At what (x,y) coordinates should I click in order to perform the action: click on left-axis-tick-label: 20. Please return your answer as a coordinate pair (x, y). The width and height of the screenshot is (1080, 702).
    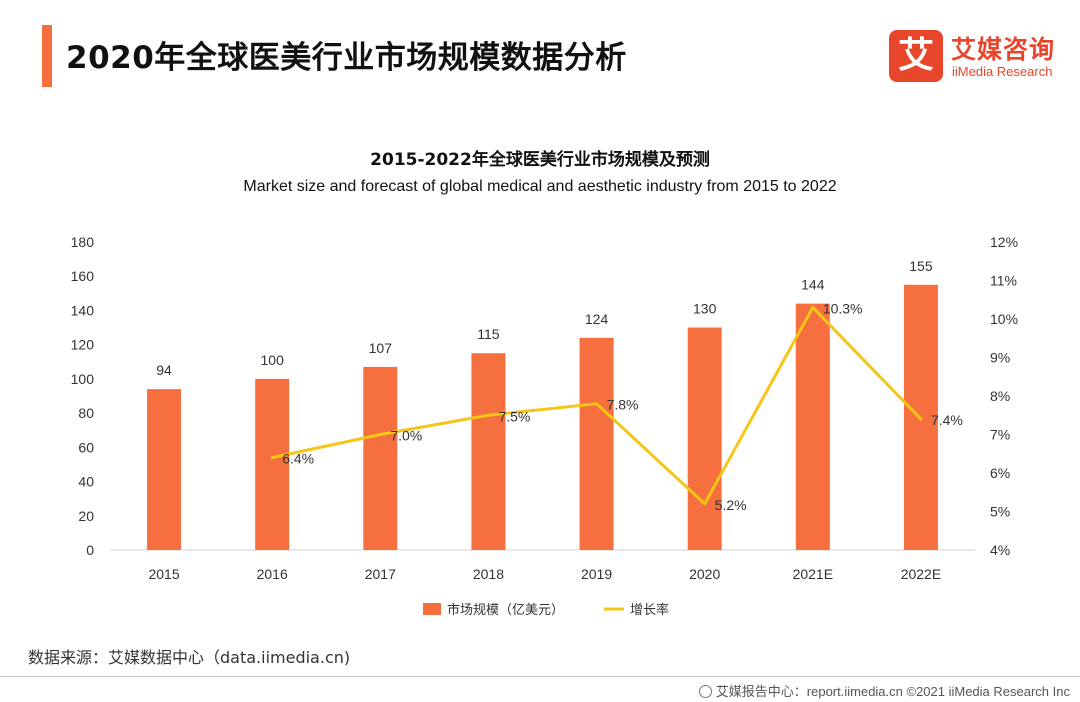
    Looking at the image, I should click on (86, 516).